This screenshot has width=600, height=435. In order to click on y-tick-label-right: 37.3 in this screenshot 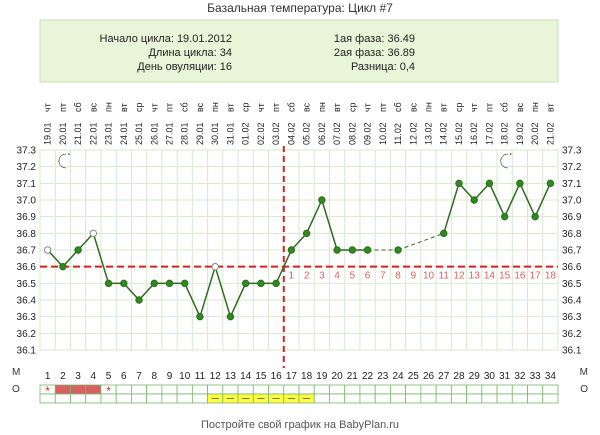, I will do `click(572, 151)`.